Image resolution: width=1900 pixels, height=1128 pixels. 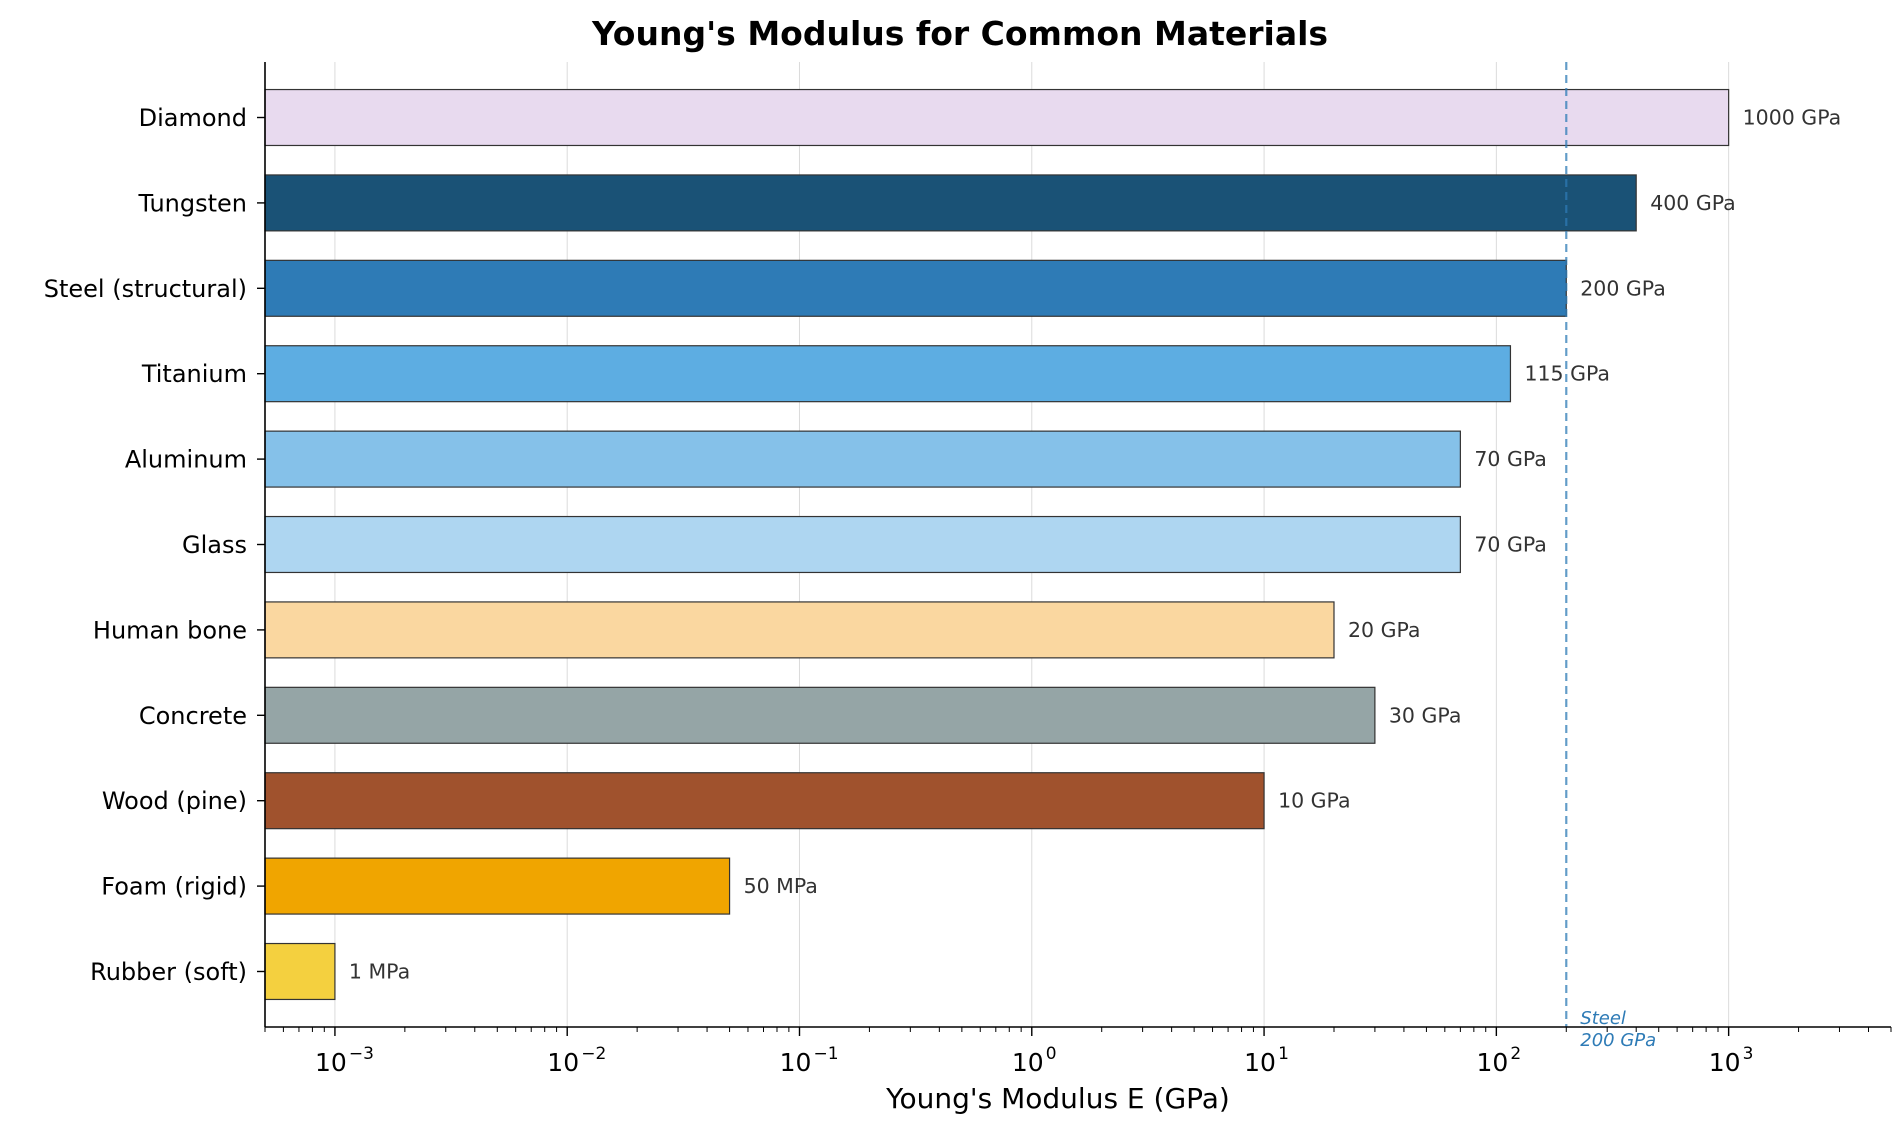 I want to click on category-label-8: Wood (pine), so click(x=174, y=801).